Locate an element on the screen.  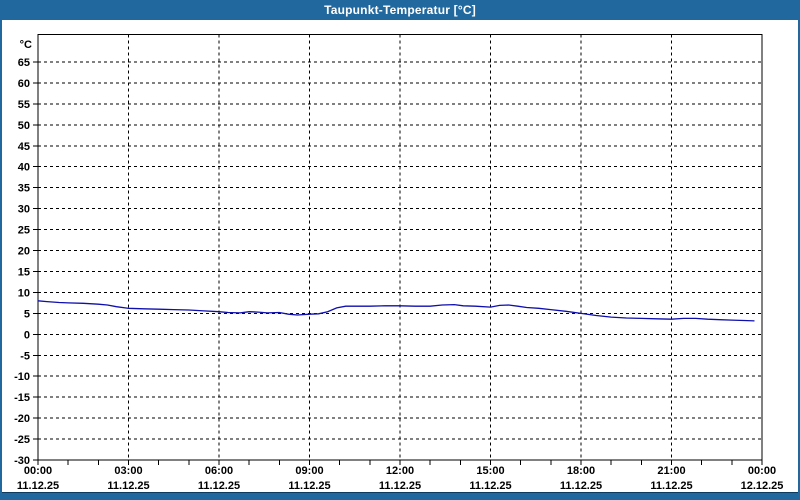
y-axis-label: 25 is located at coordinates (24, 231).